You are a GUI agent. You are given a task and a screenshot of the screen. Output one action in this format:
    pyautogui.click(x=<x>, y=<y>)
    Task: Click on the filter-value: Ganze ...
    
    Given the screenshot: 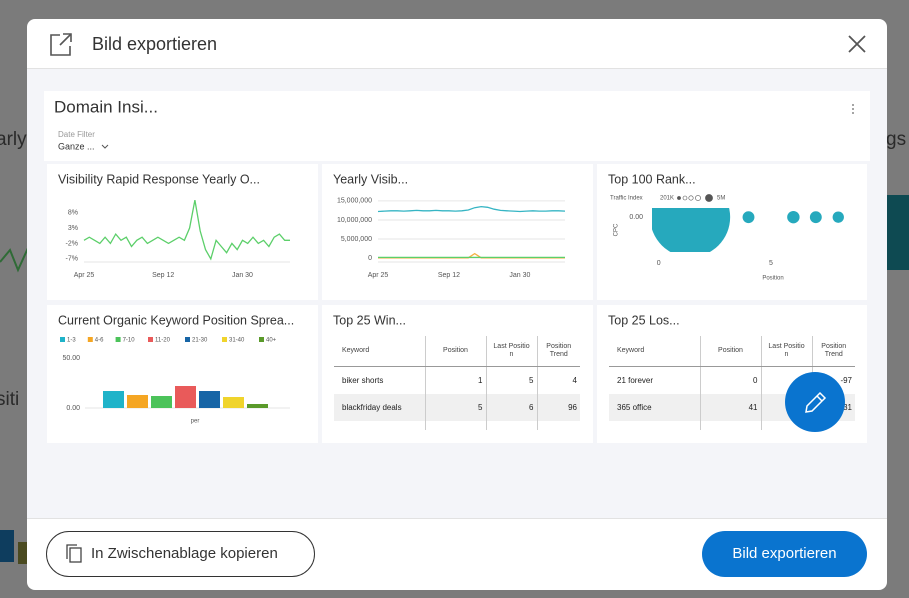 What is the action you would take?
    pyautogui.click(x=76, y=146)
    